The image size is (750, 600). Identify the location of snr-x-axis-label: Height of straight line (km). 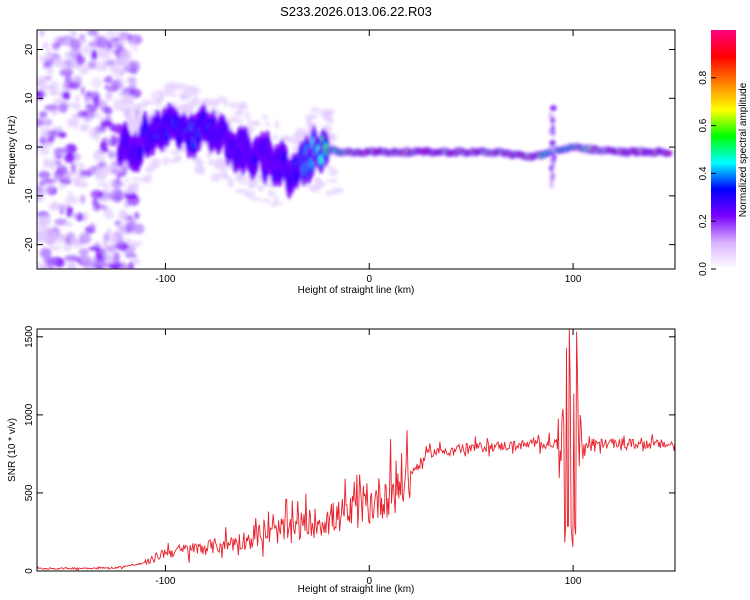
(356, 589).